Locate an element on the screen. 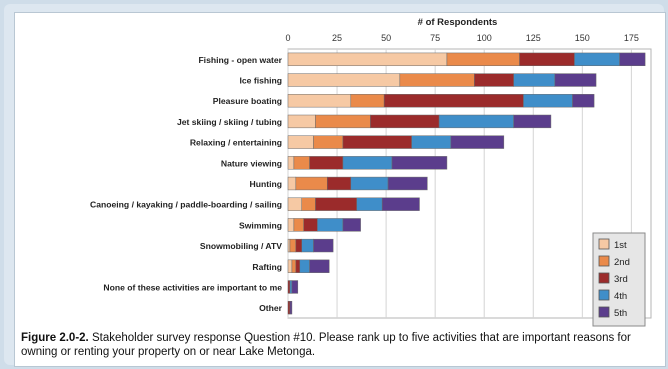 This screenshot has height=369, width=668. x-tick-label: 175 is located at coordinates (631, 38).